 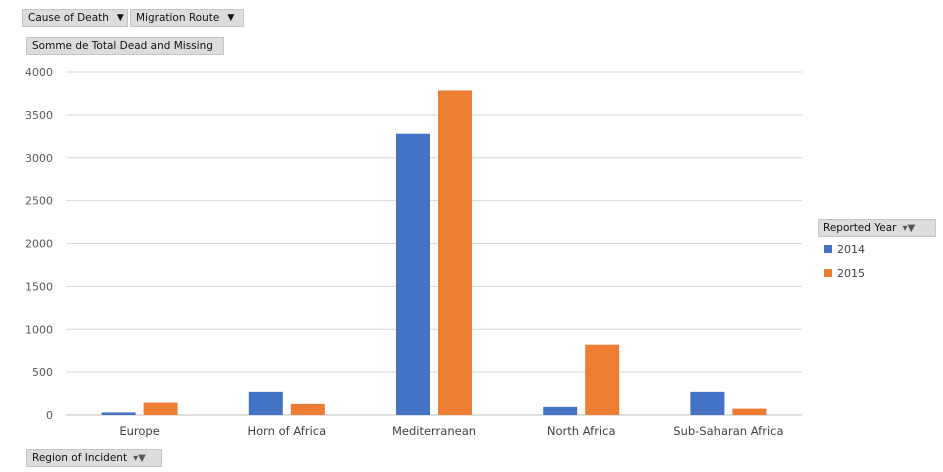 What do you see at coordinates (39, 329) in the screenshot?
I see `y-tick-label: 1000` at bounding box center [39, 329].